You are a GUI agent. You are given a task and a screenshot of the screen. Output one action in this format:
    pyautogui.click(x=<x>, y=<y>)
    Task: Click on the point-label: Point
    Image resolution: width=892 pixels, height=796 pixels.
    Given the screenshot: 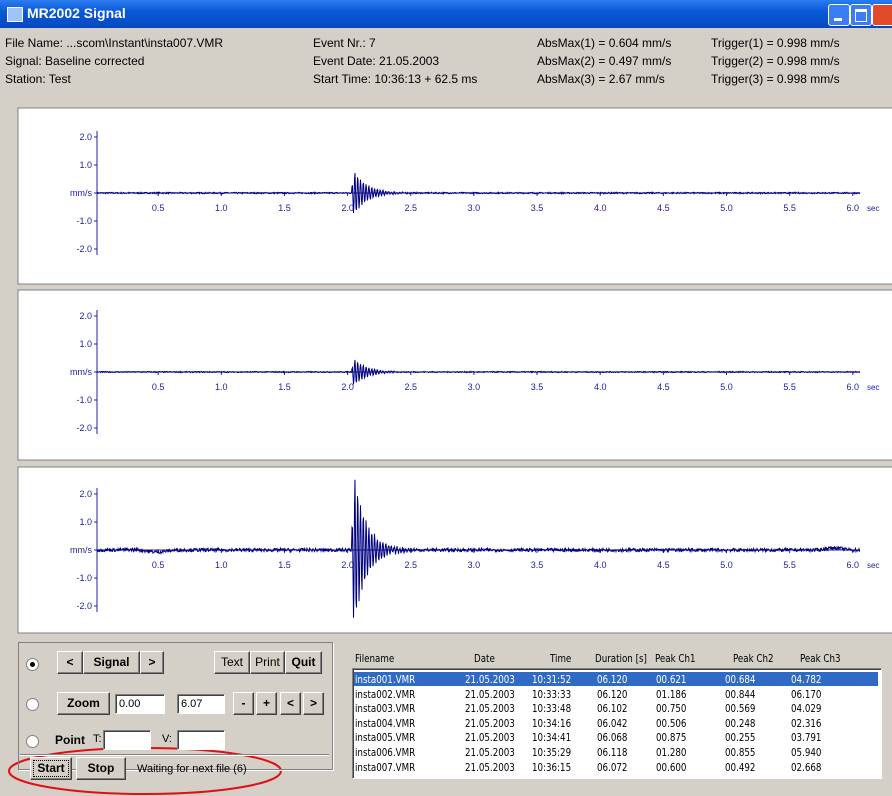 What is the action you would take?
    pyautogui.click(x=70, y=740)
    